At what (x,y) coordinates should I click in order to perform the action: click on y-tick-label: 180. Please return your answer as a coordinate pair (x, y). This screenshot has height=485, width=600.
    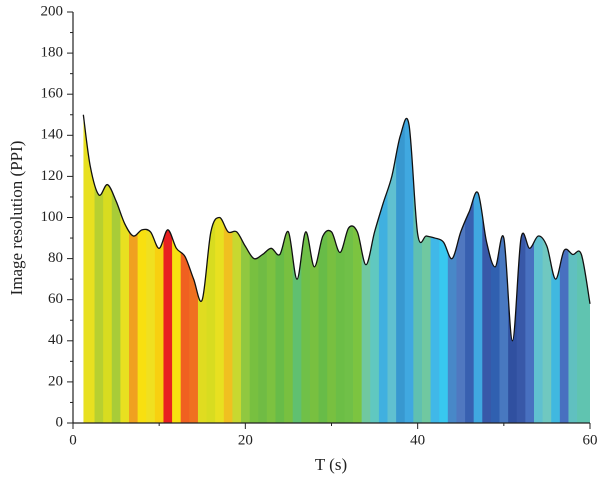
    Looking at the image, I should click on (52, 53).